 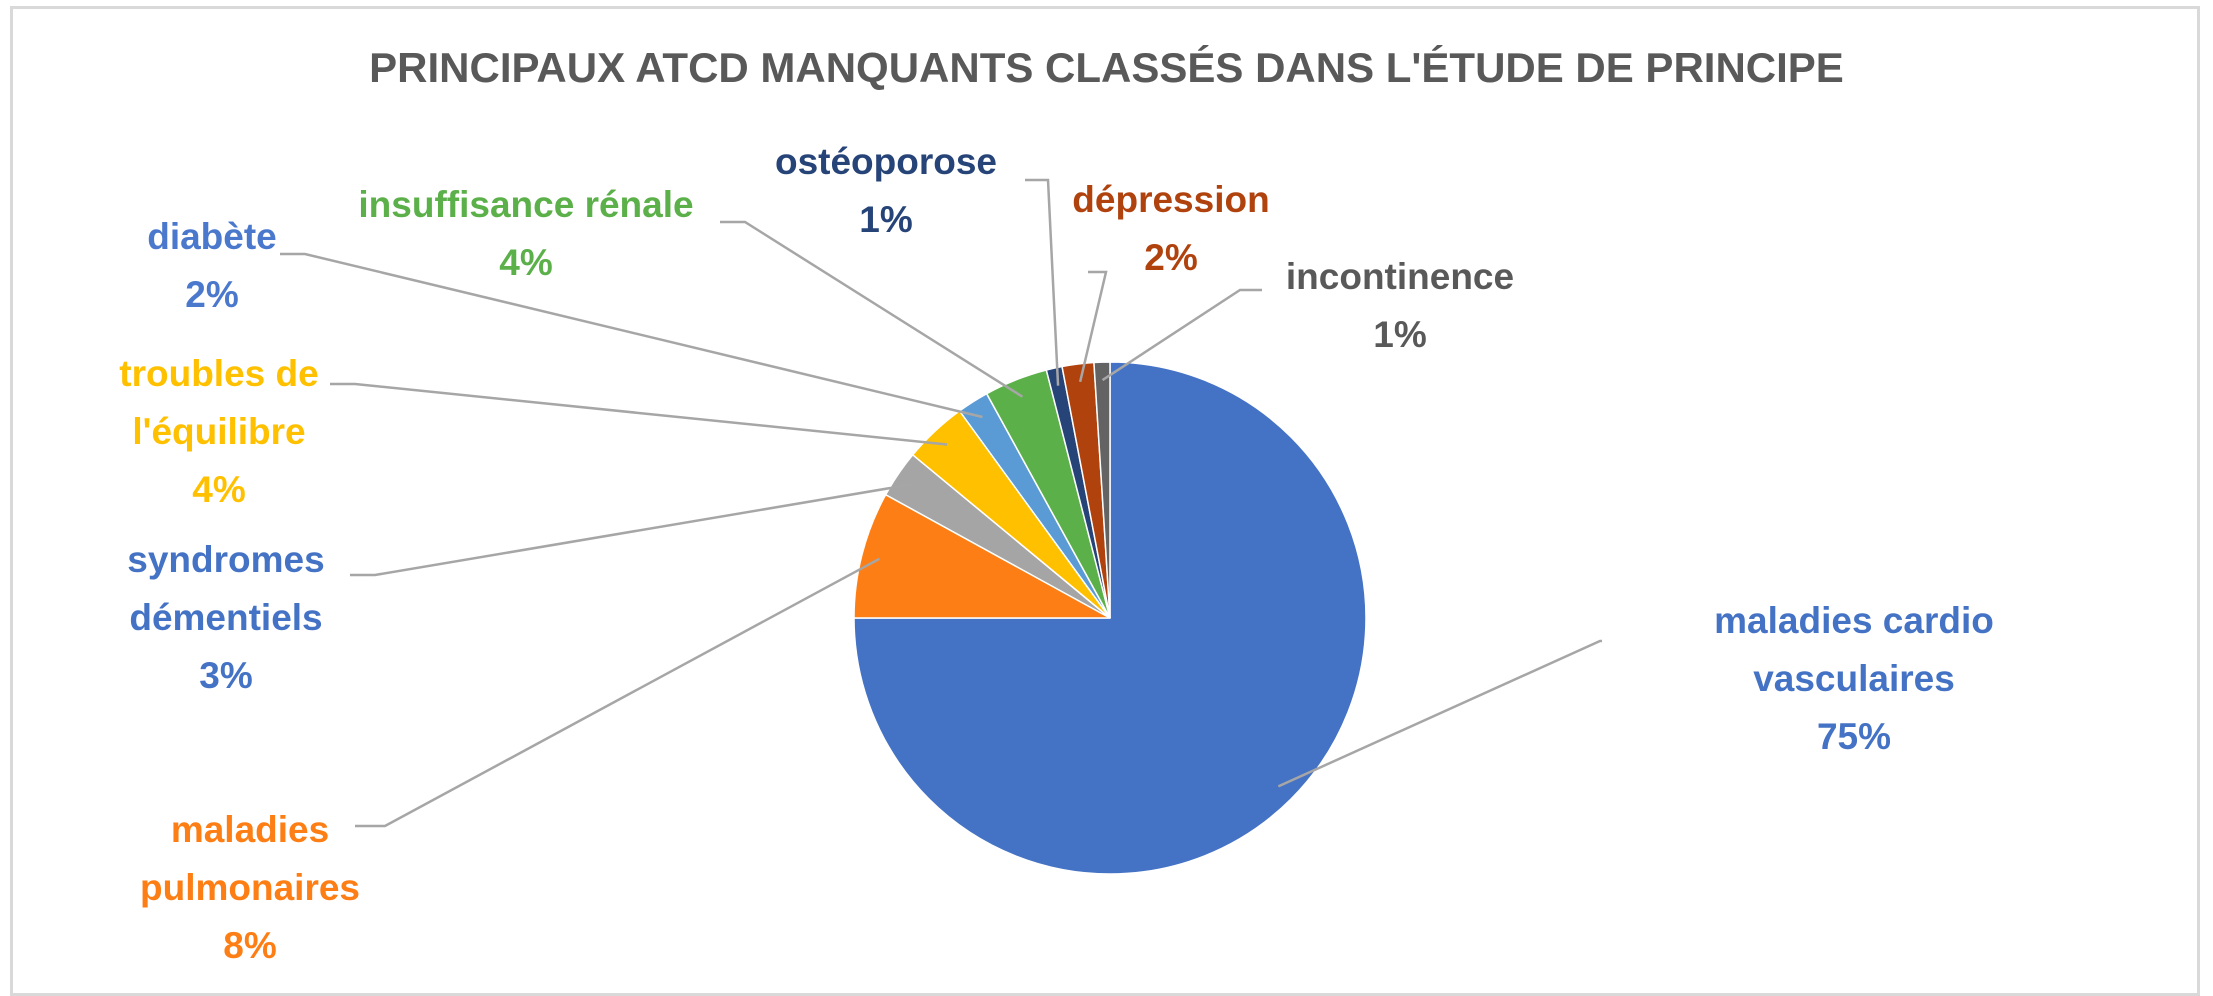 I want to click on label-name: maladies pulmonaires, so click(x=250, y=858).